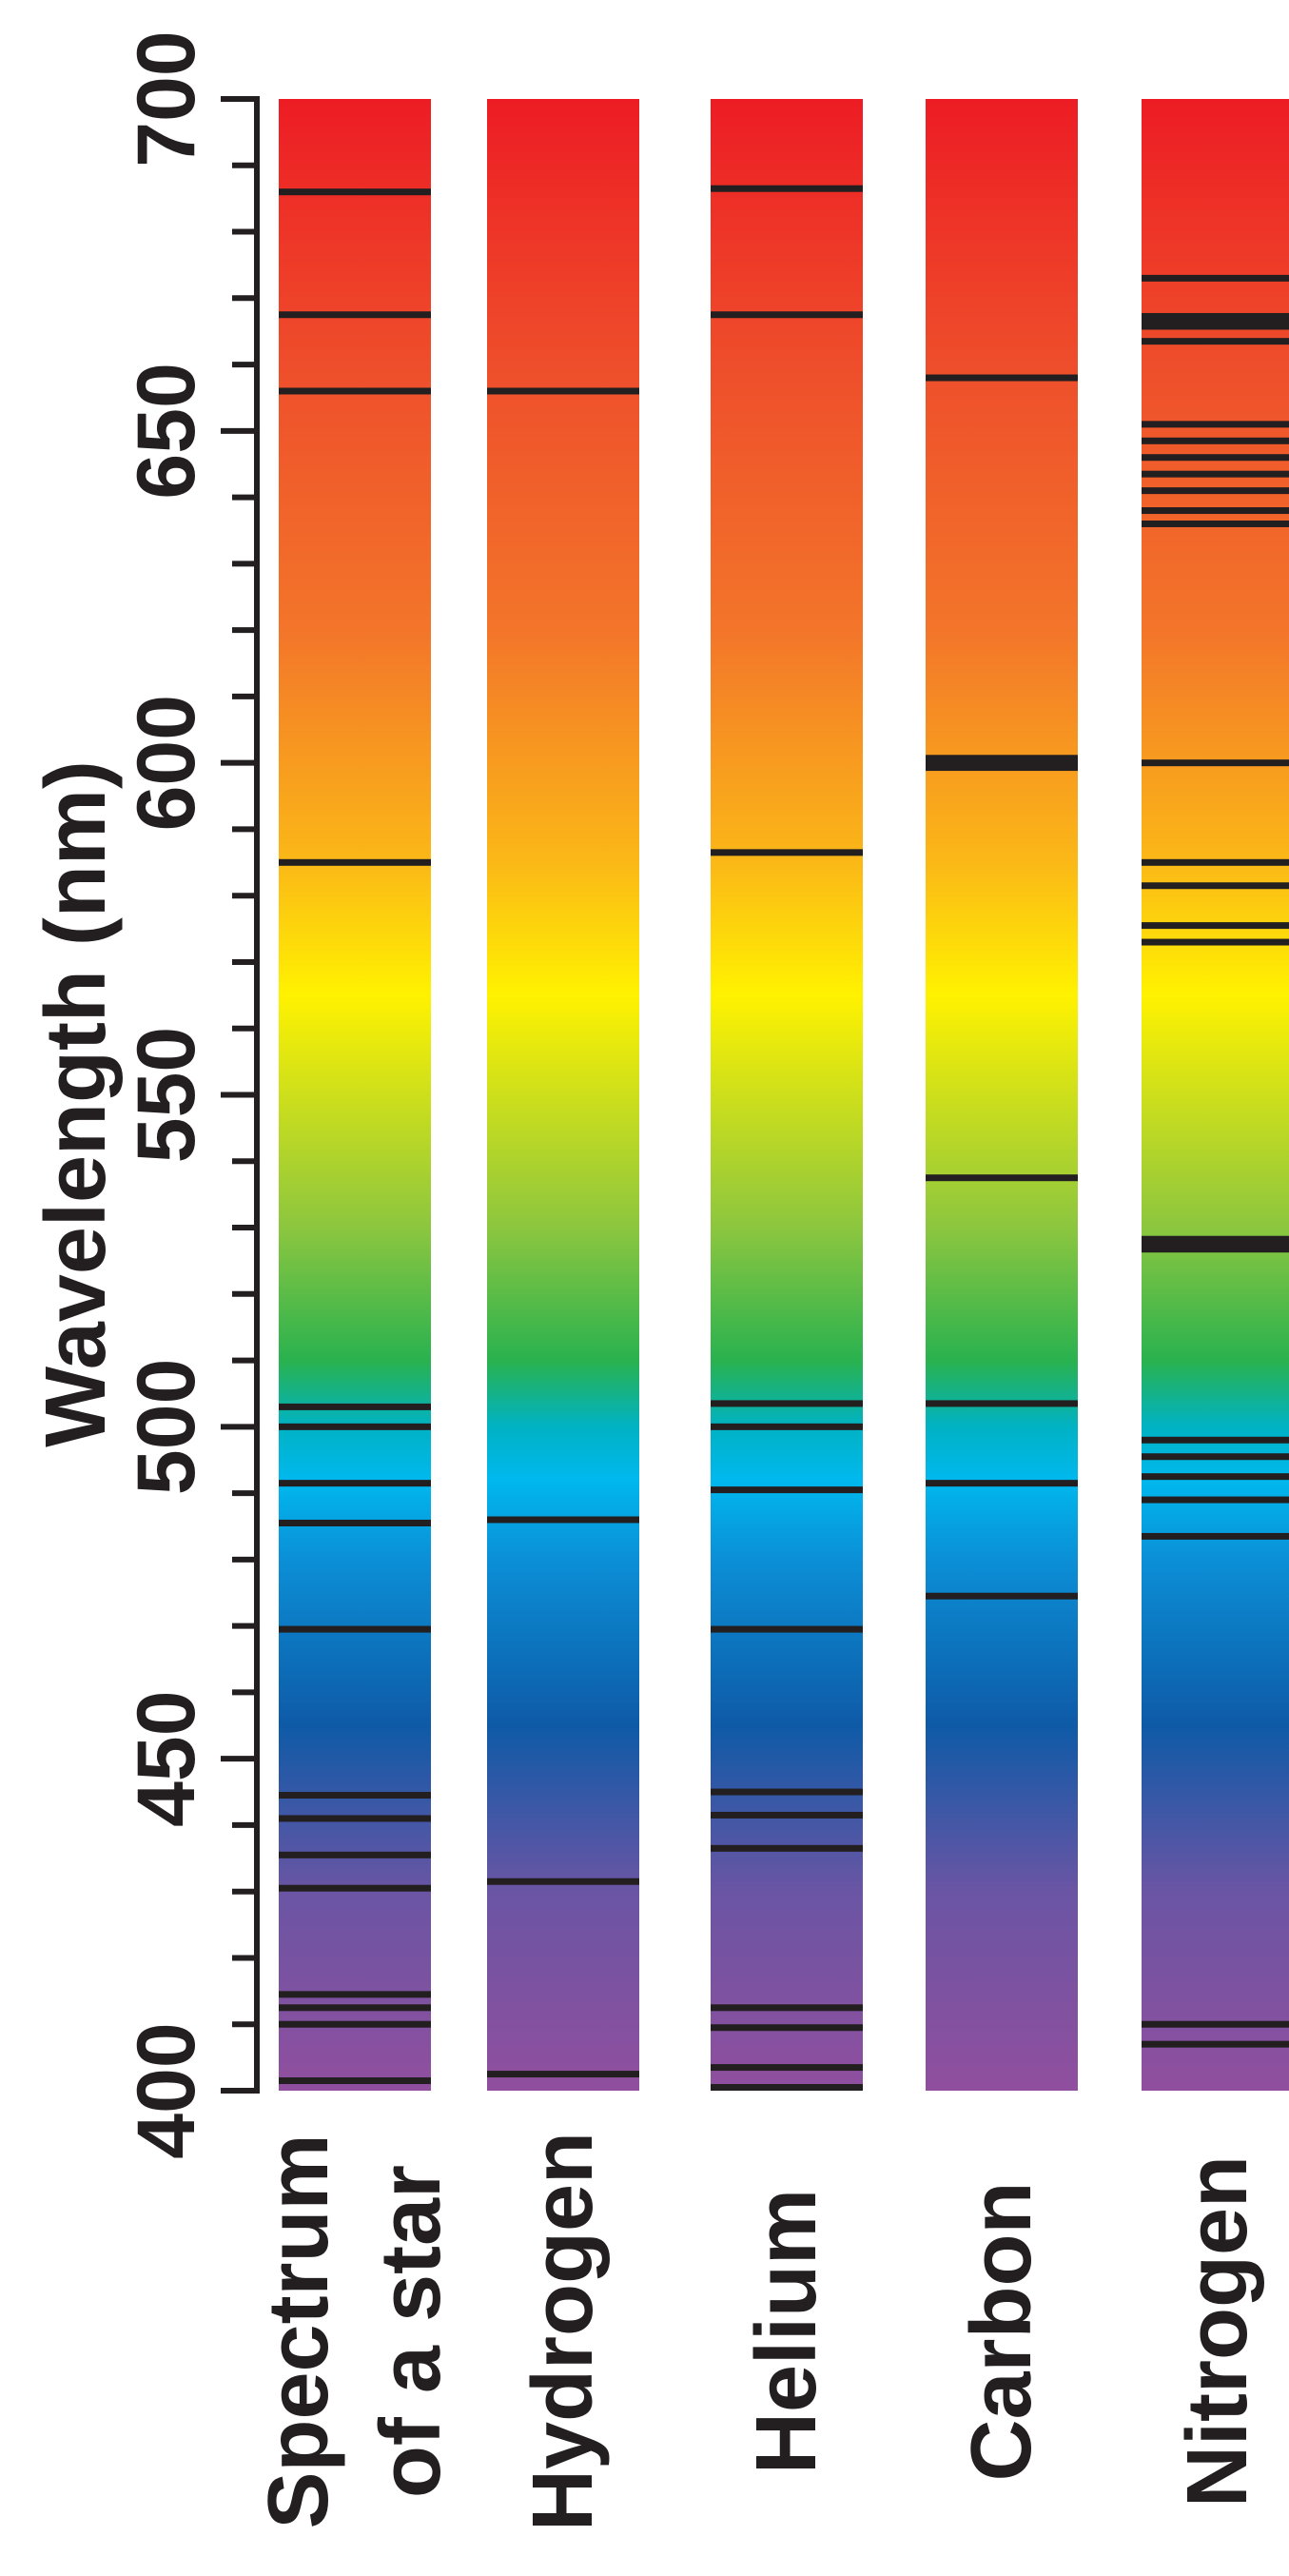 This screenshot has width=1289, height=2576. I want to click on y-tick-label: 650, so click(166, 431).